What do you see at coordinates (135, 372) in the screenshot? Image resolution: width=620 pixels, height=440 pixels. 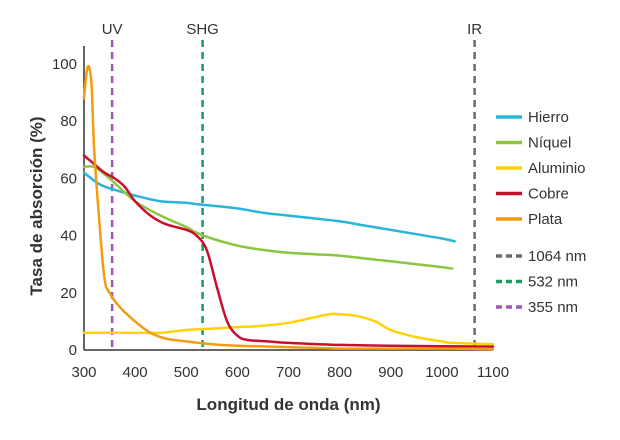 I see `x-tick-label: 400` at bounding box center [135, 372].